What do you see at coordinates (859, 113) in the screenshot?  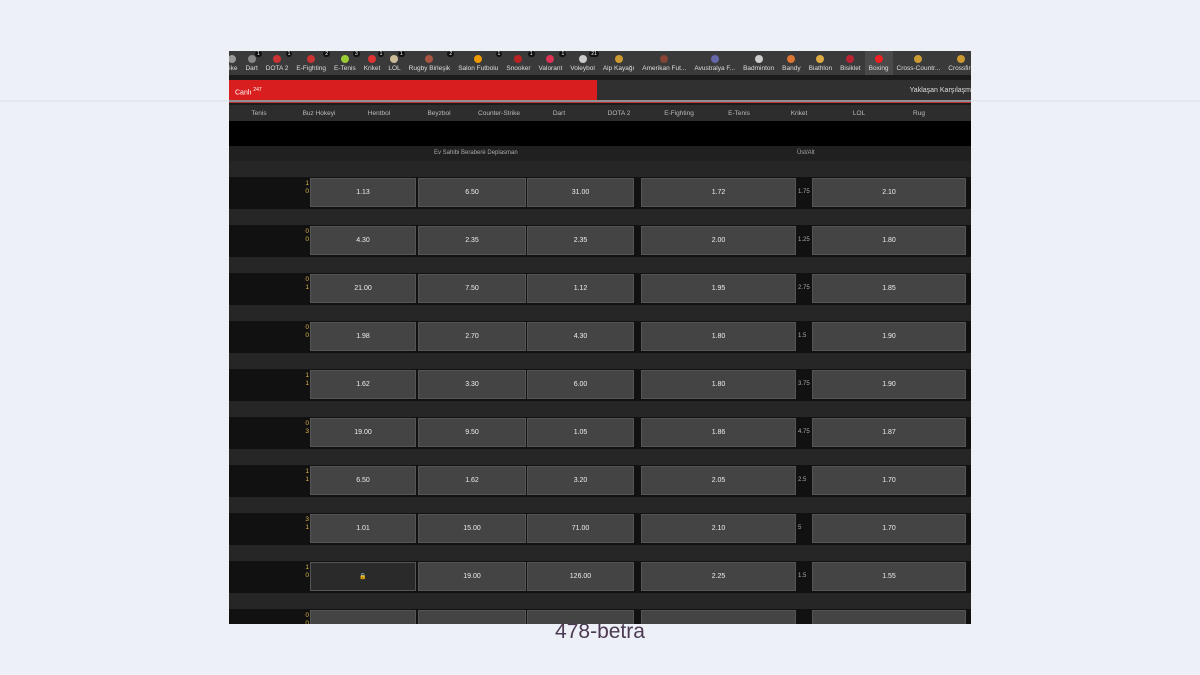 I see `subtab: LOL` at bounding box center [859, 113].